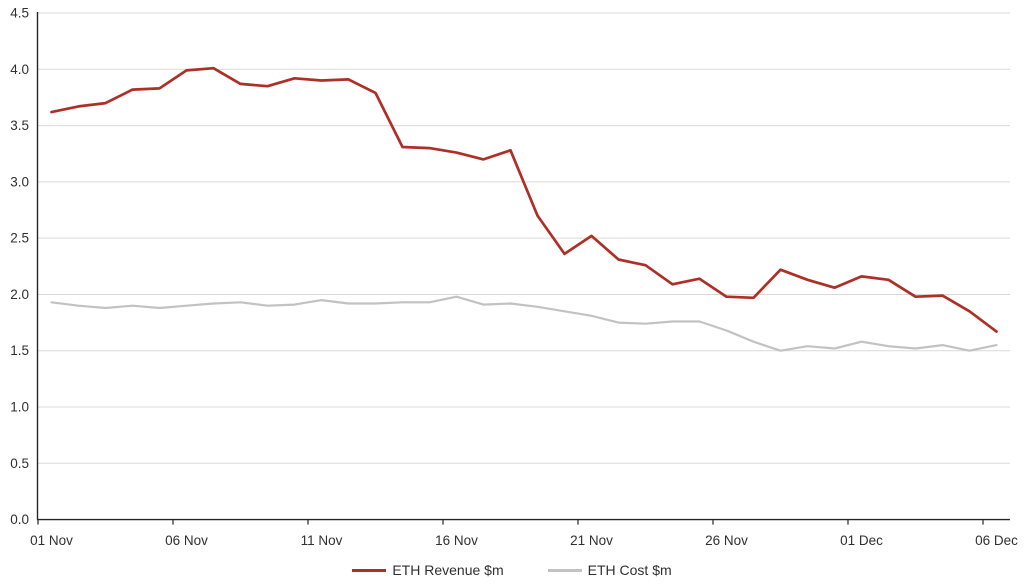 The height and width of the screenshot is (588, 1024). What do you see at coordinates (19, 407) in the screenshot?
I see `y-tick-label: 1.0` at bounding box center [19, 407].